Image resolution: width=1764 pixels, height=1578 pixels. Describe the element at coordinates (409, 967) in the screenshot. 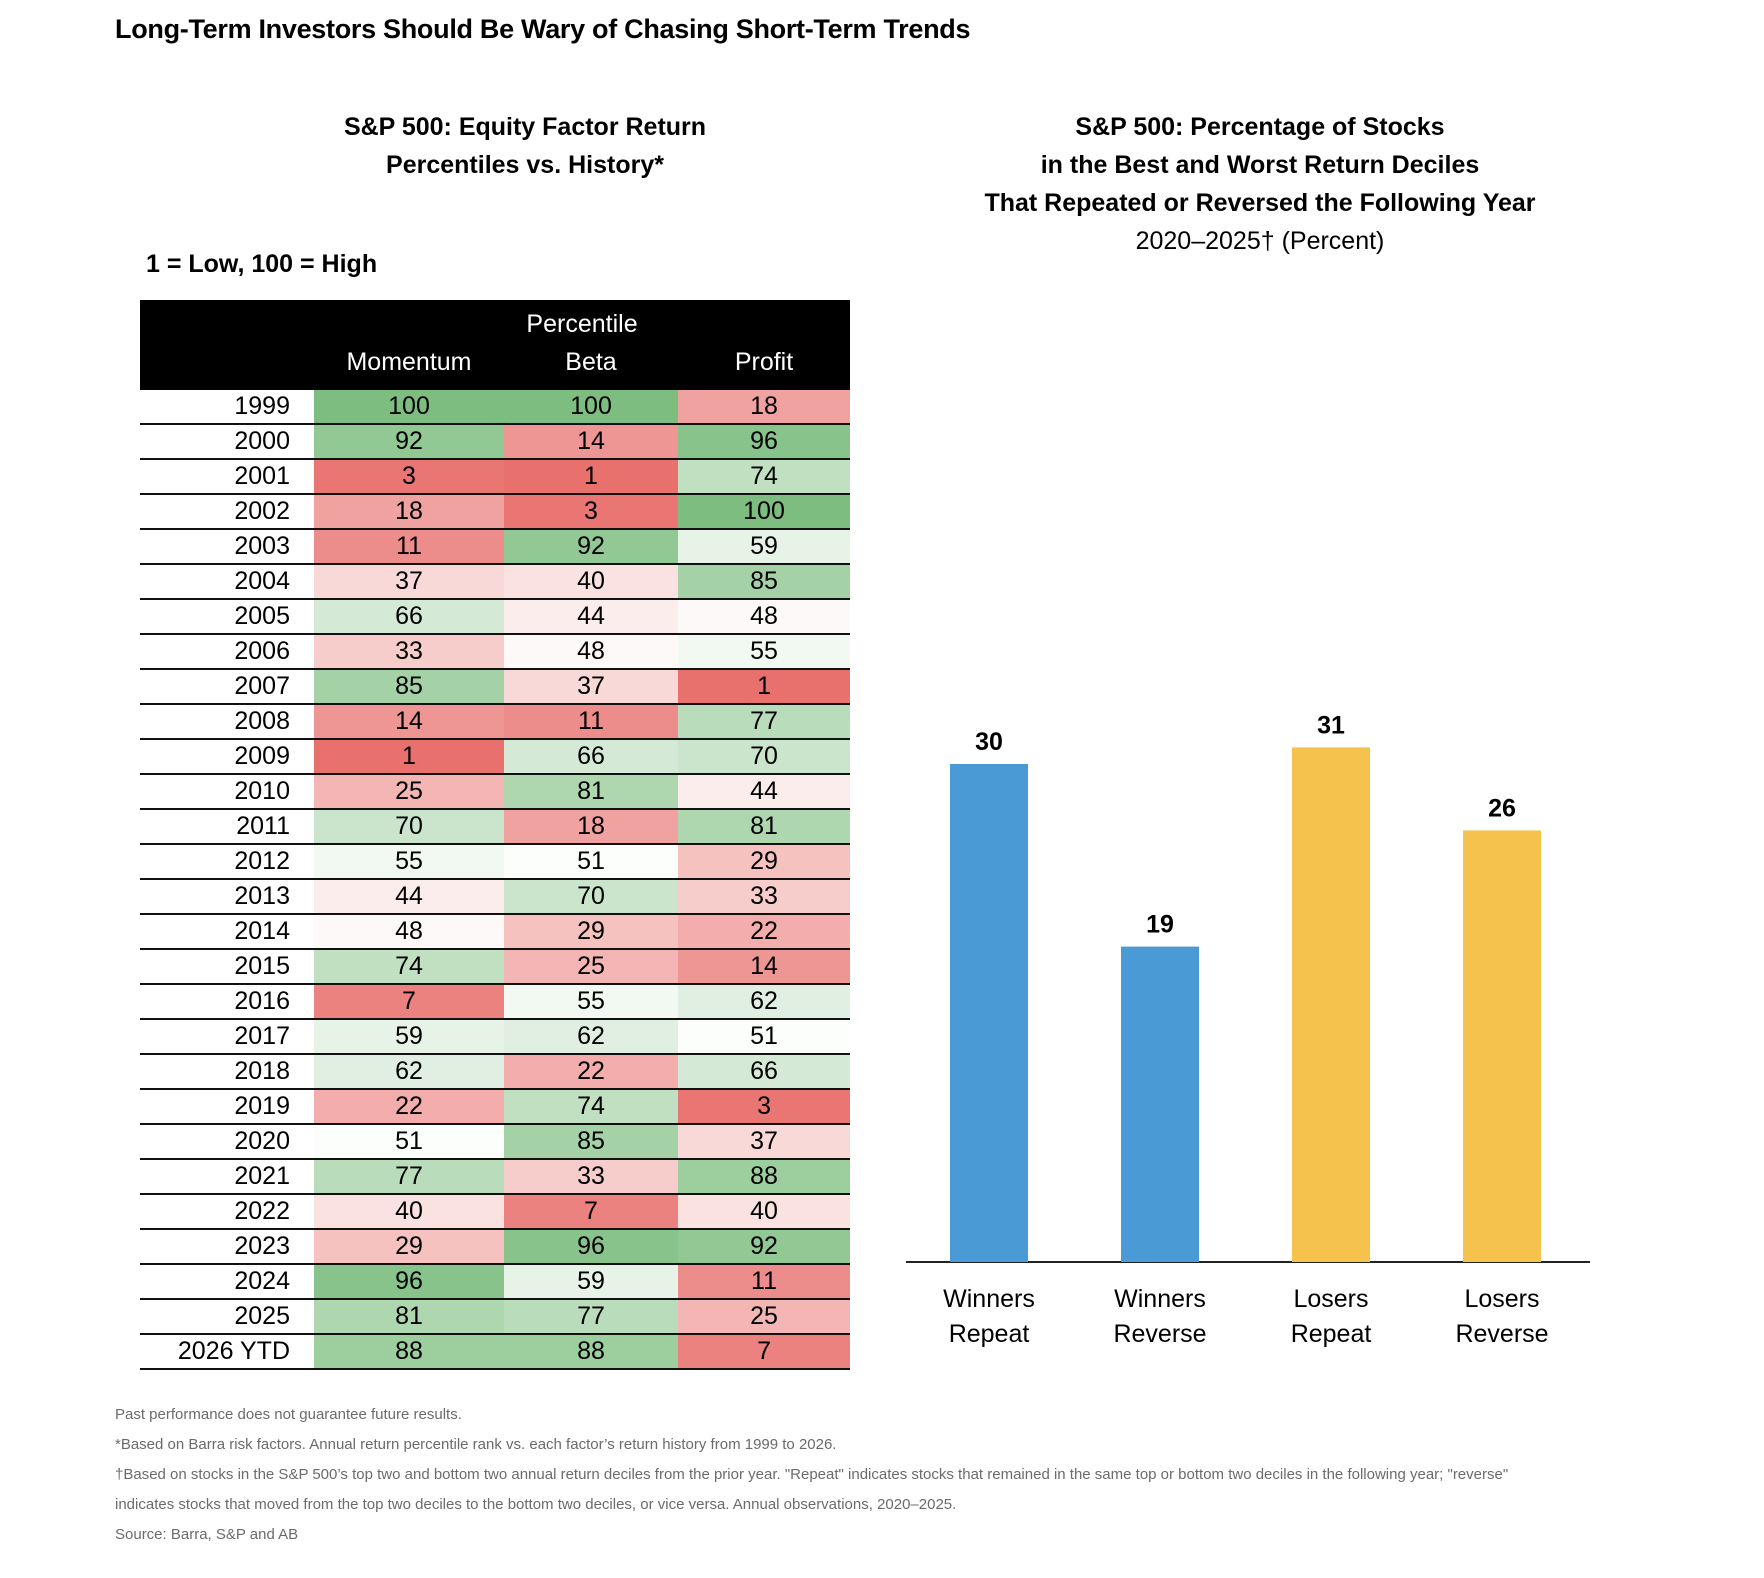

I see `cell-momentum: 74` at that location.